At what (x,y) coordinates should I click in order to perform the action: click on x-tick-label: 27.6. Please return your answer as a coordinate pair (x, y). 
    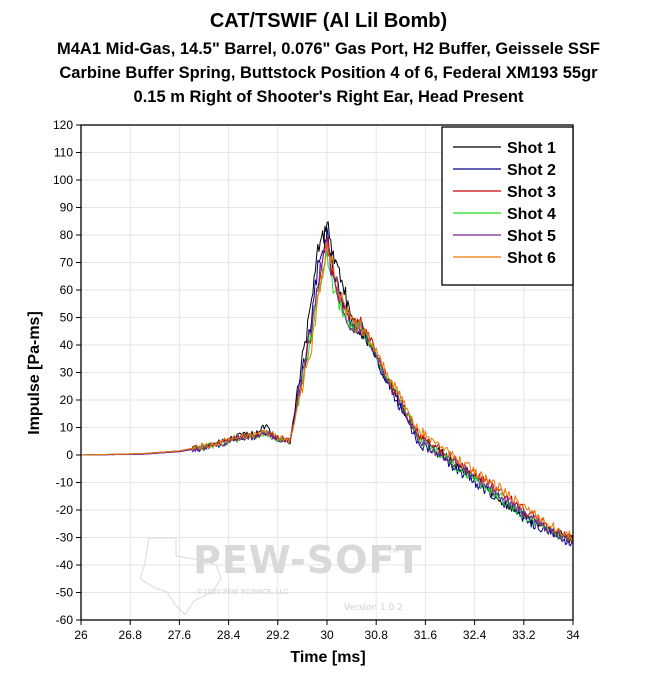
    Looking at the image, I should click on (180, 635).